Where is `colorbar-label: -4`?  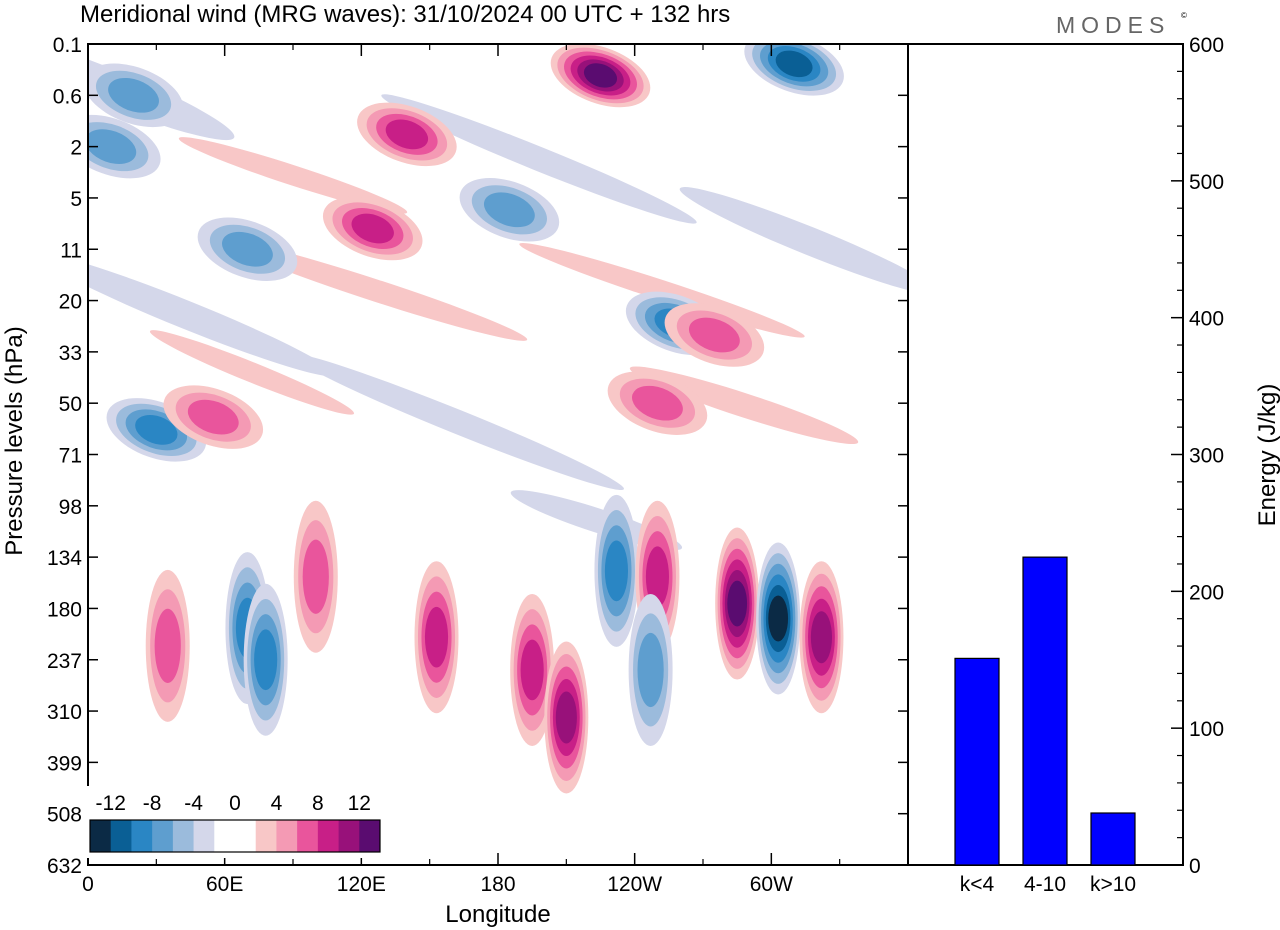
colorbar-label: -4 is located at coordinates (193, 803).